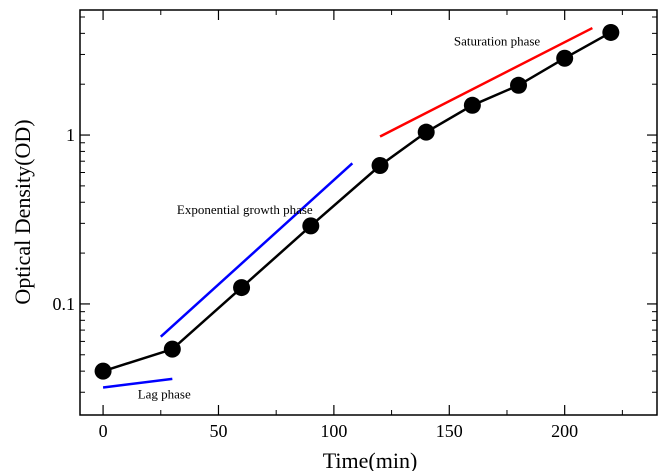  Describe the element at coordinates (137, 383) in the screenshot. I see `trend-line-lag` at that location.